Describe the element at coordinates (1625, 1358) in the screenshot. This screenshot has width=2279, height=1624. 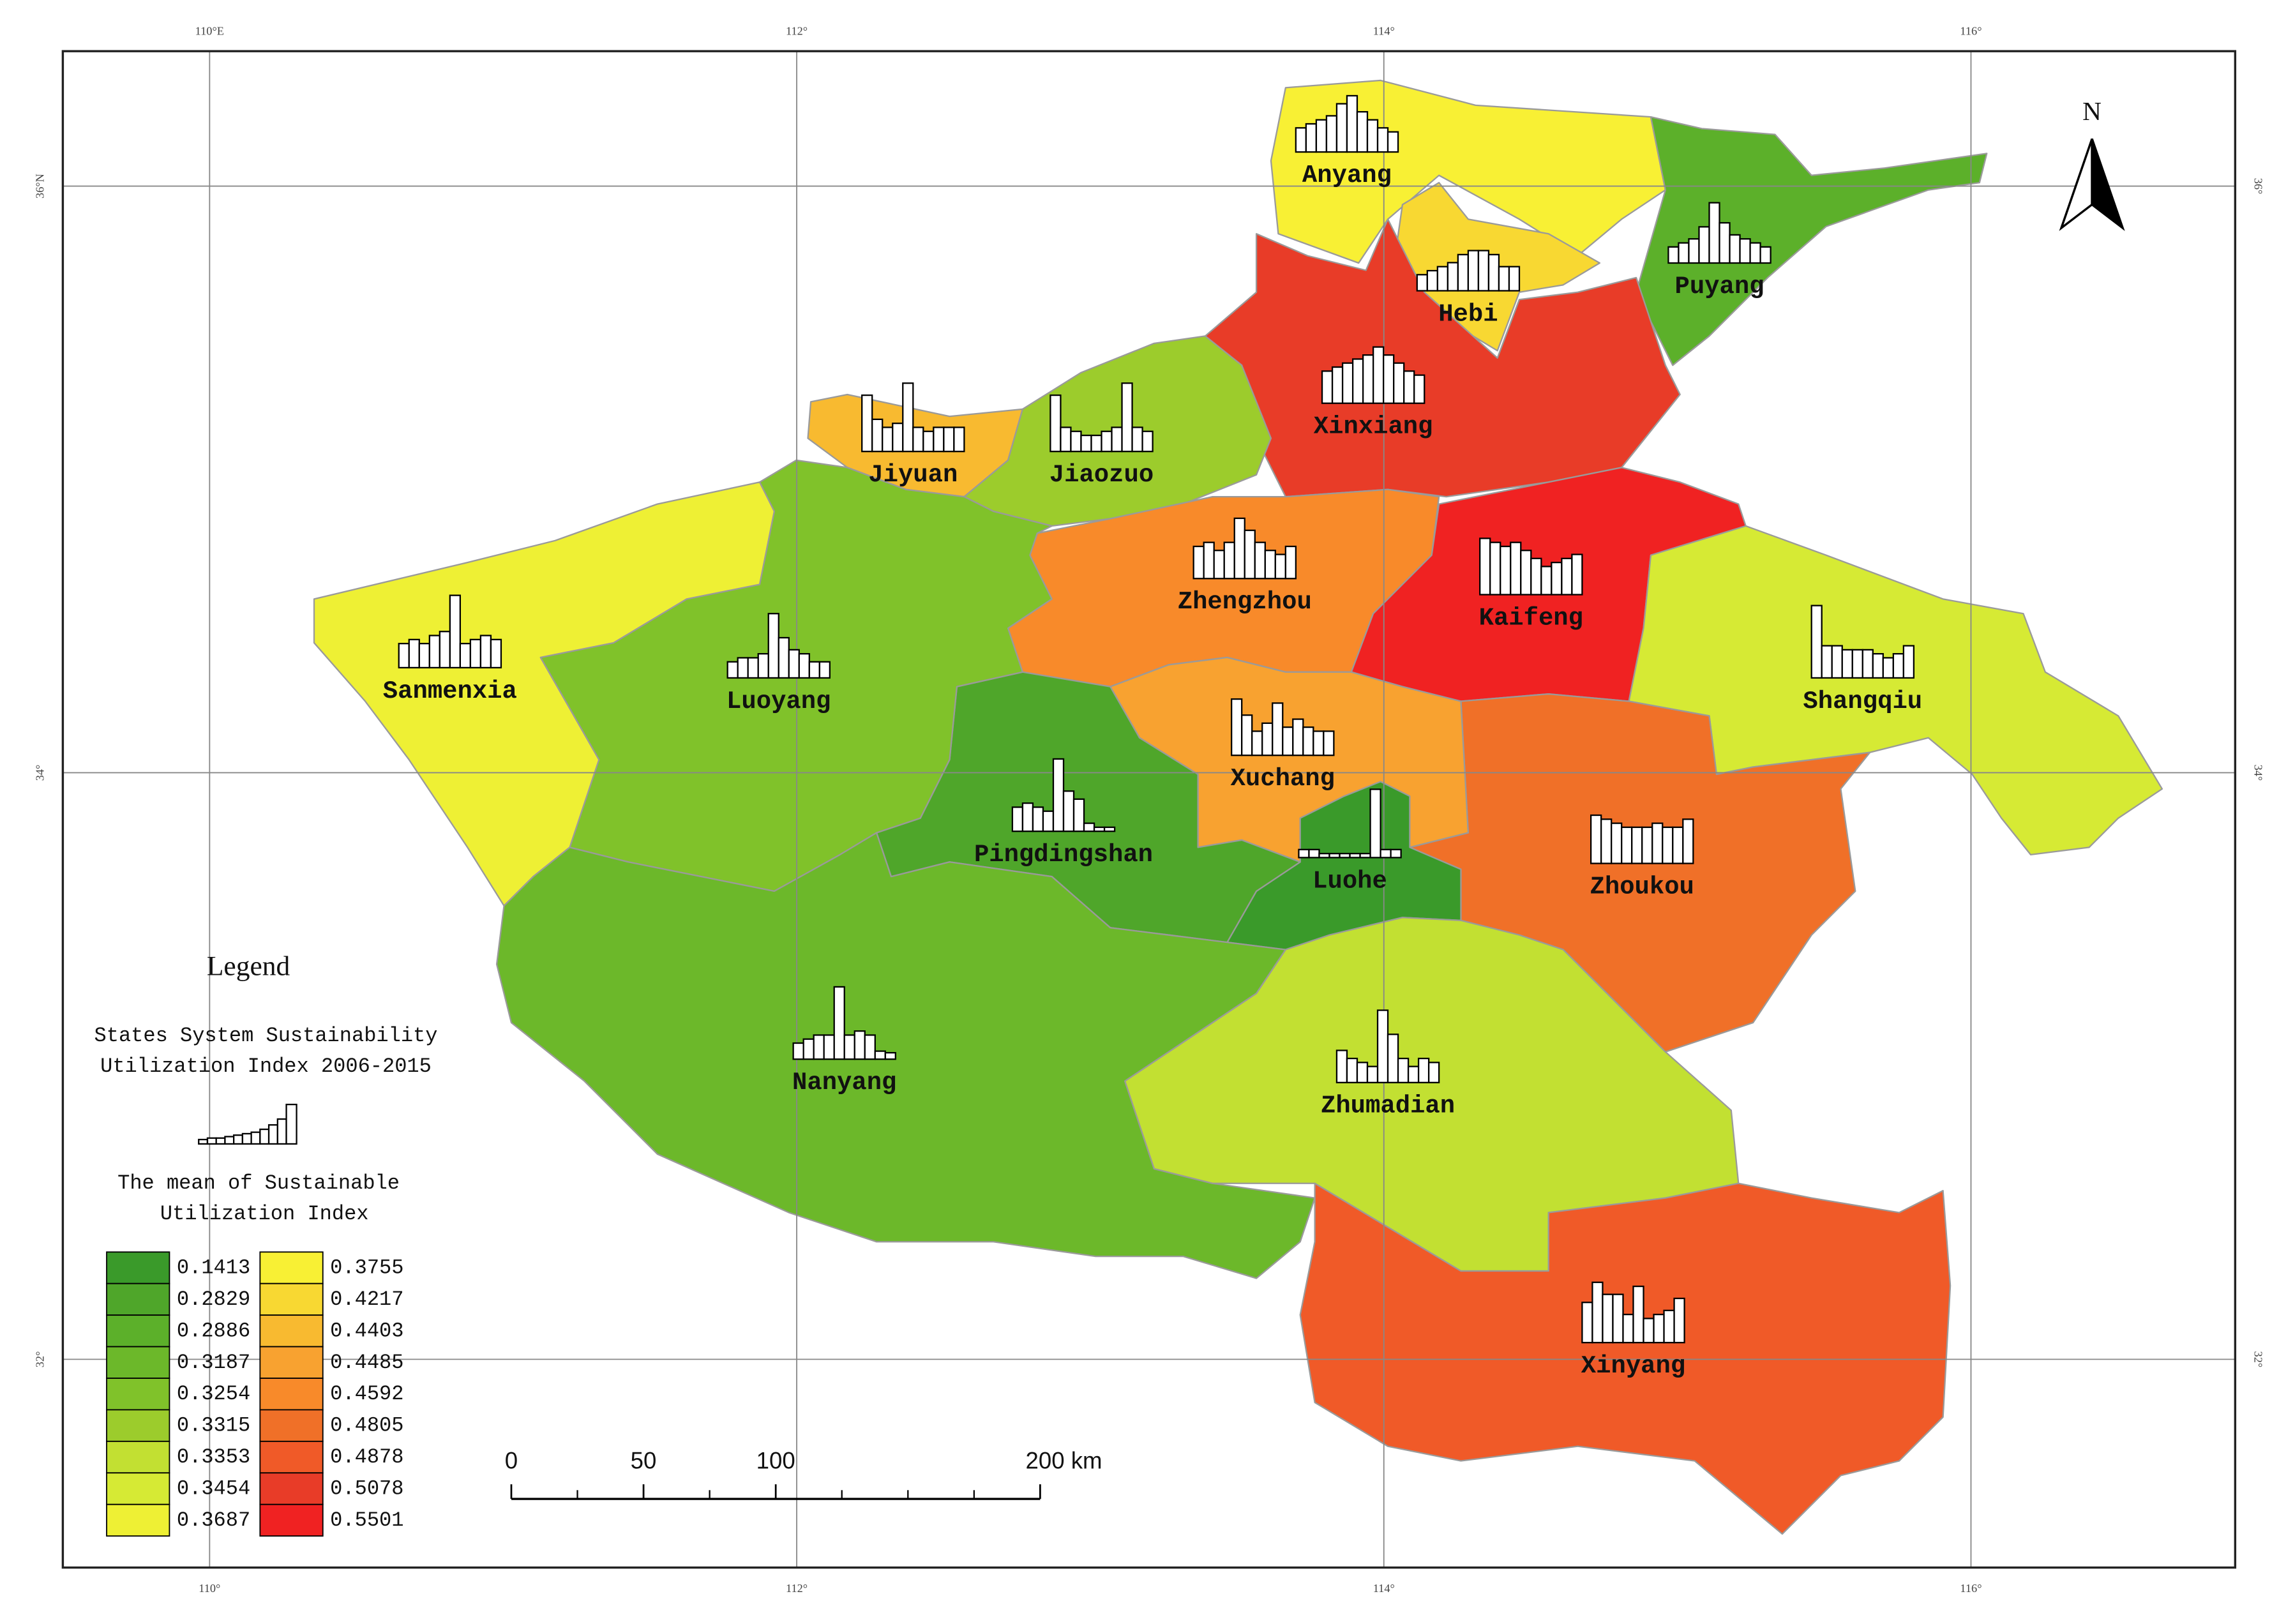
I see `region` at that location.